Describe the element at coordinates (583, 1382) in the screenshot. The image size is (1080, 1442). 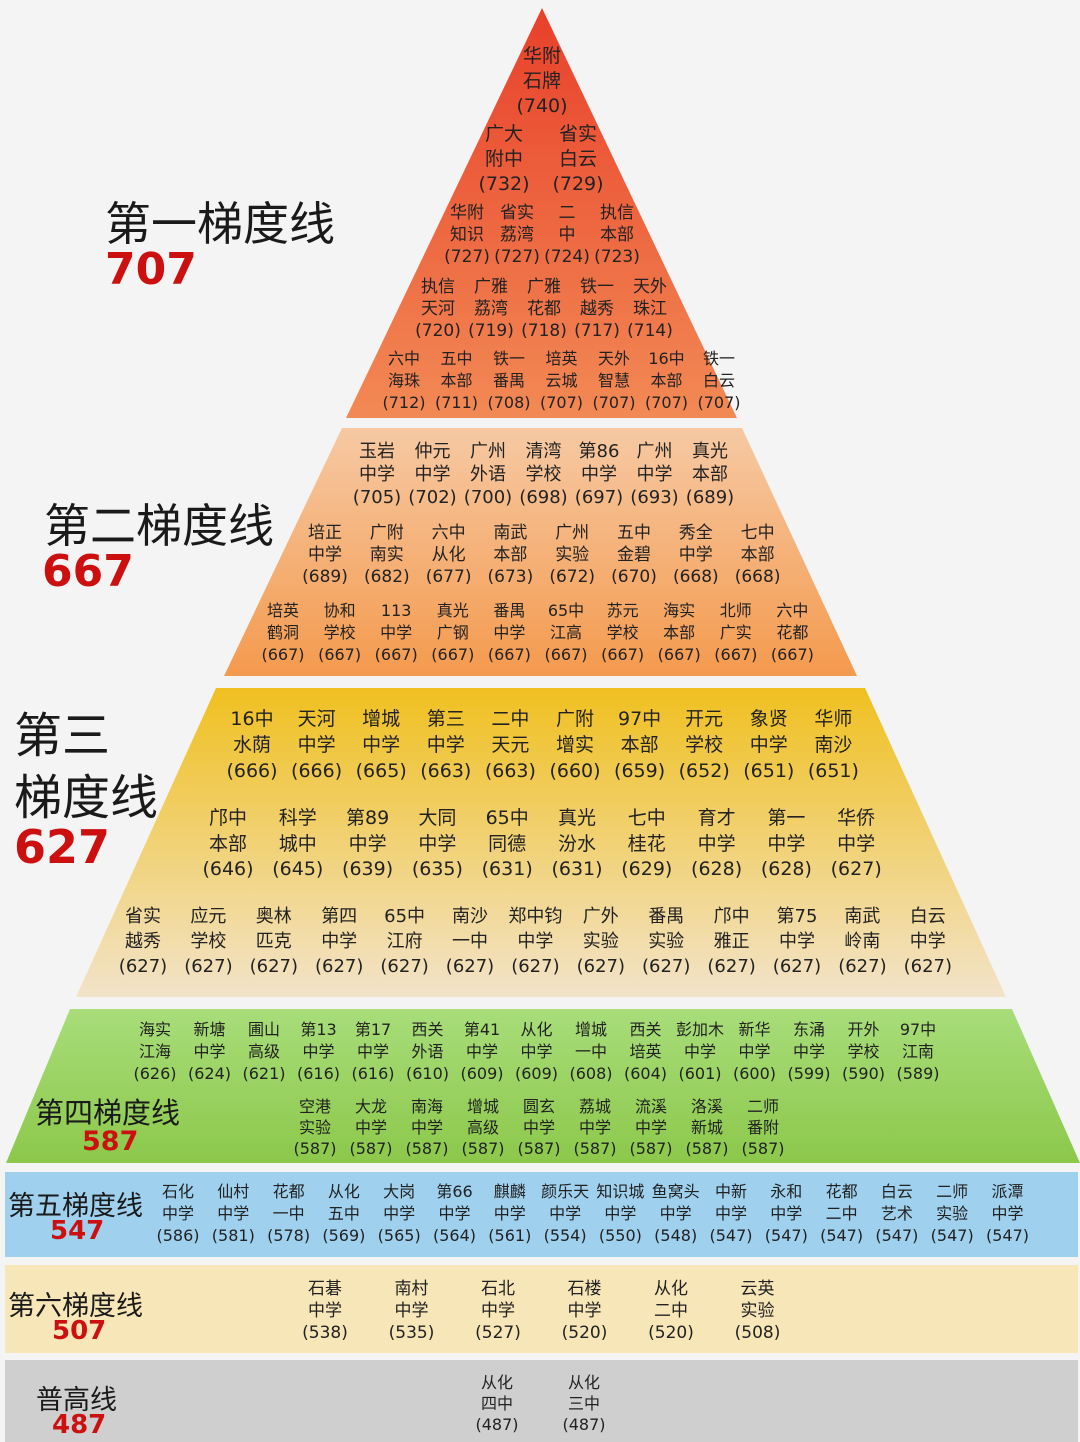
I see `school-name-line1: 从化` at that location.